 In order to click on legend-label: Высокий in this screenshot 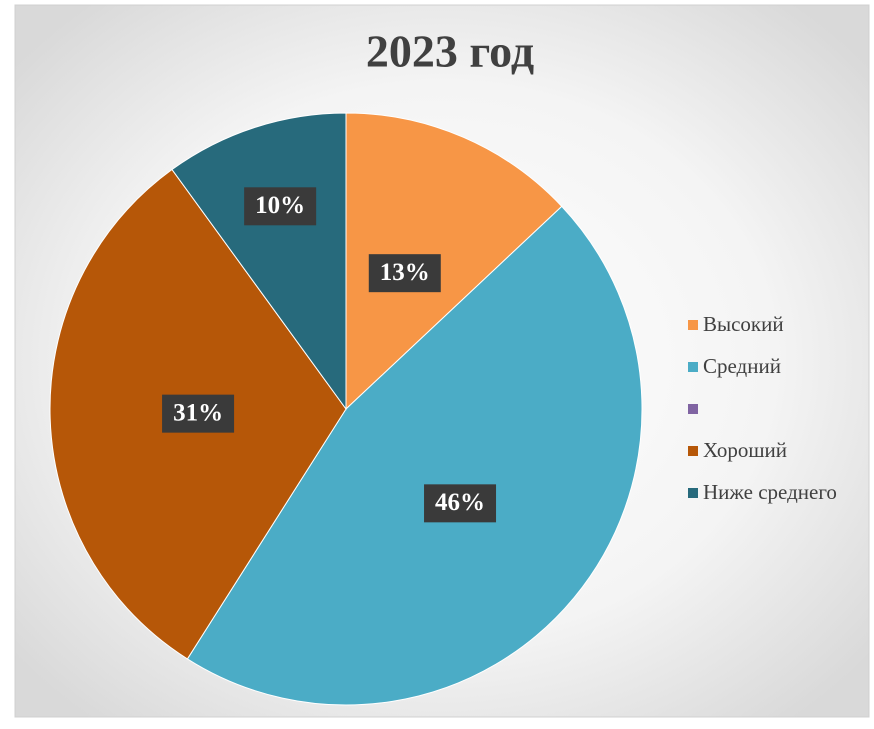, I will do `click(743, 324)`.